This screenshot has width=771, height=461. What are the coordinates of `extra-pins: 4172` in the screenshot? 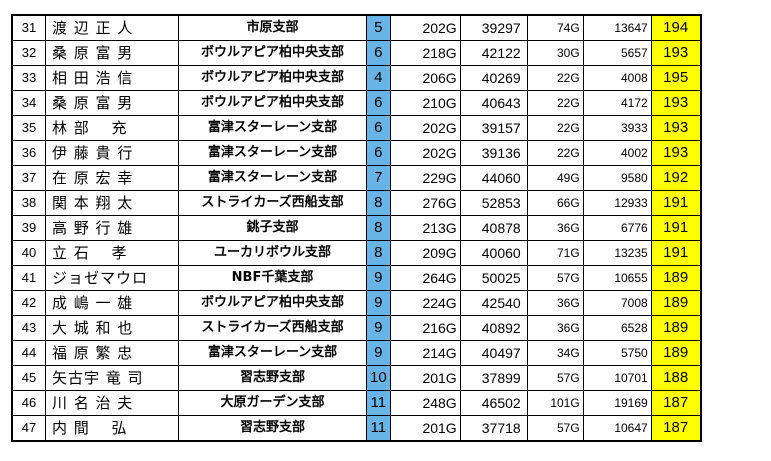 It's located at (617, 103).